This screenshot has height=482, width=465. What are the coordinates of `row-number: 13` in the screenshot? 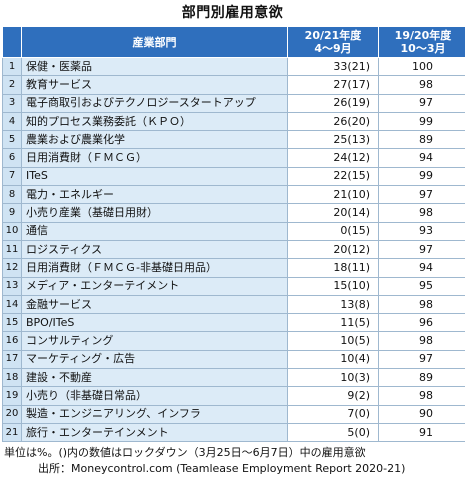 It's located at (12, 286).